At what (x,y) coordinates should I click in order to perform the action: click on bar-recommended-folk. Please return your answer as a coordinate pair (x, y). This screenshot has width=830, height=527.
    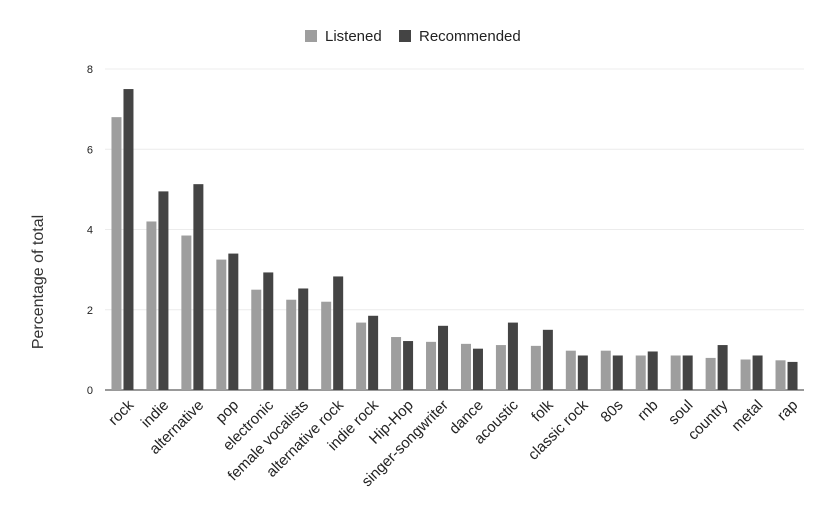
    Looking at the image, I should click on (547, 359).